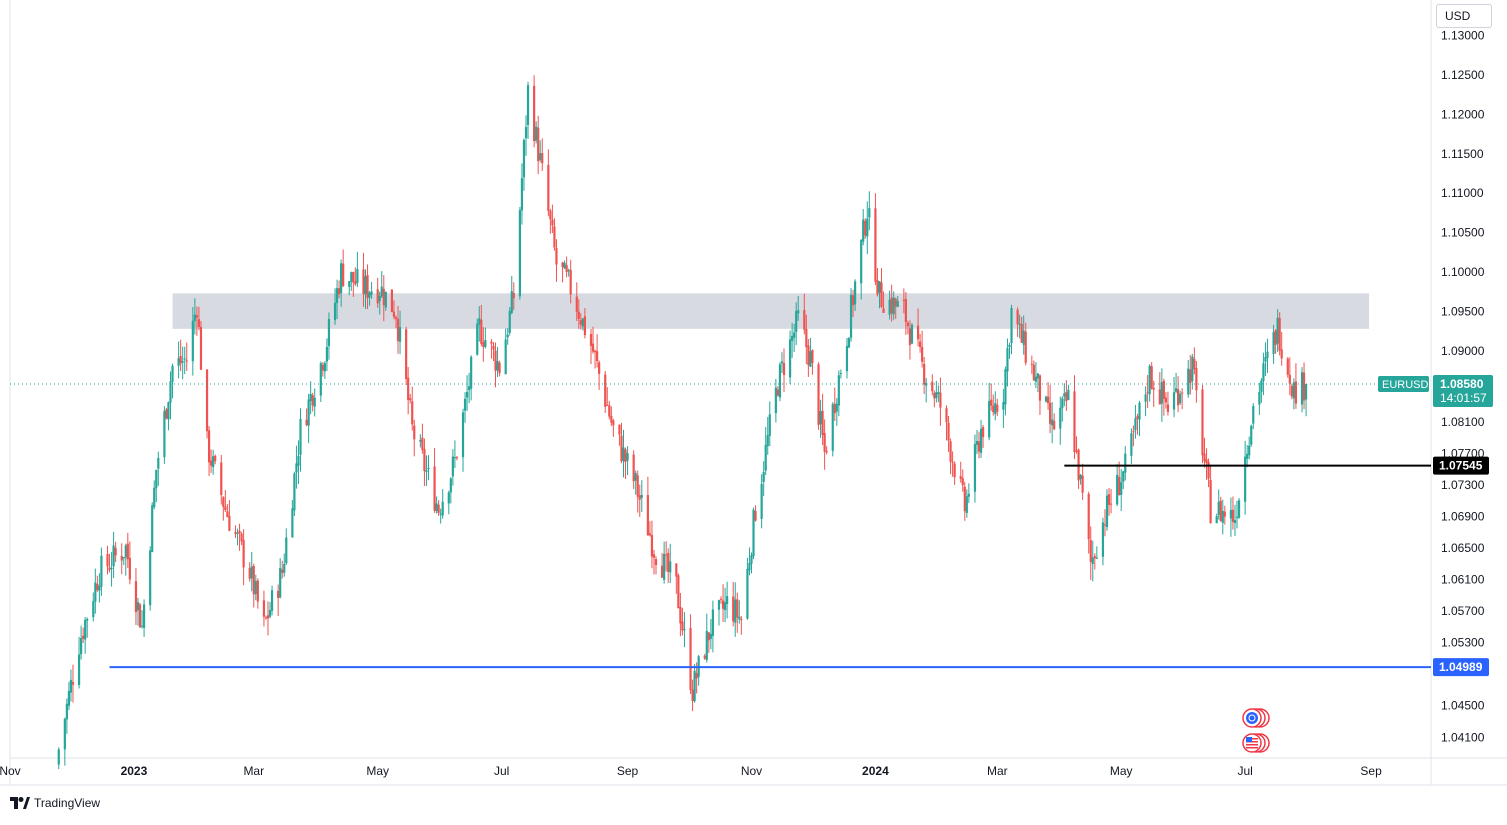 Image resolution: width=1507 pixels, height=825 pixels. Describe the element at coordinates (1463, 706) in the screenshot. I see `price-tick-label: 1.04500` at that location.